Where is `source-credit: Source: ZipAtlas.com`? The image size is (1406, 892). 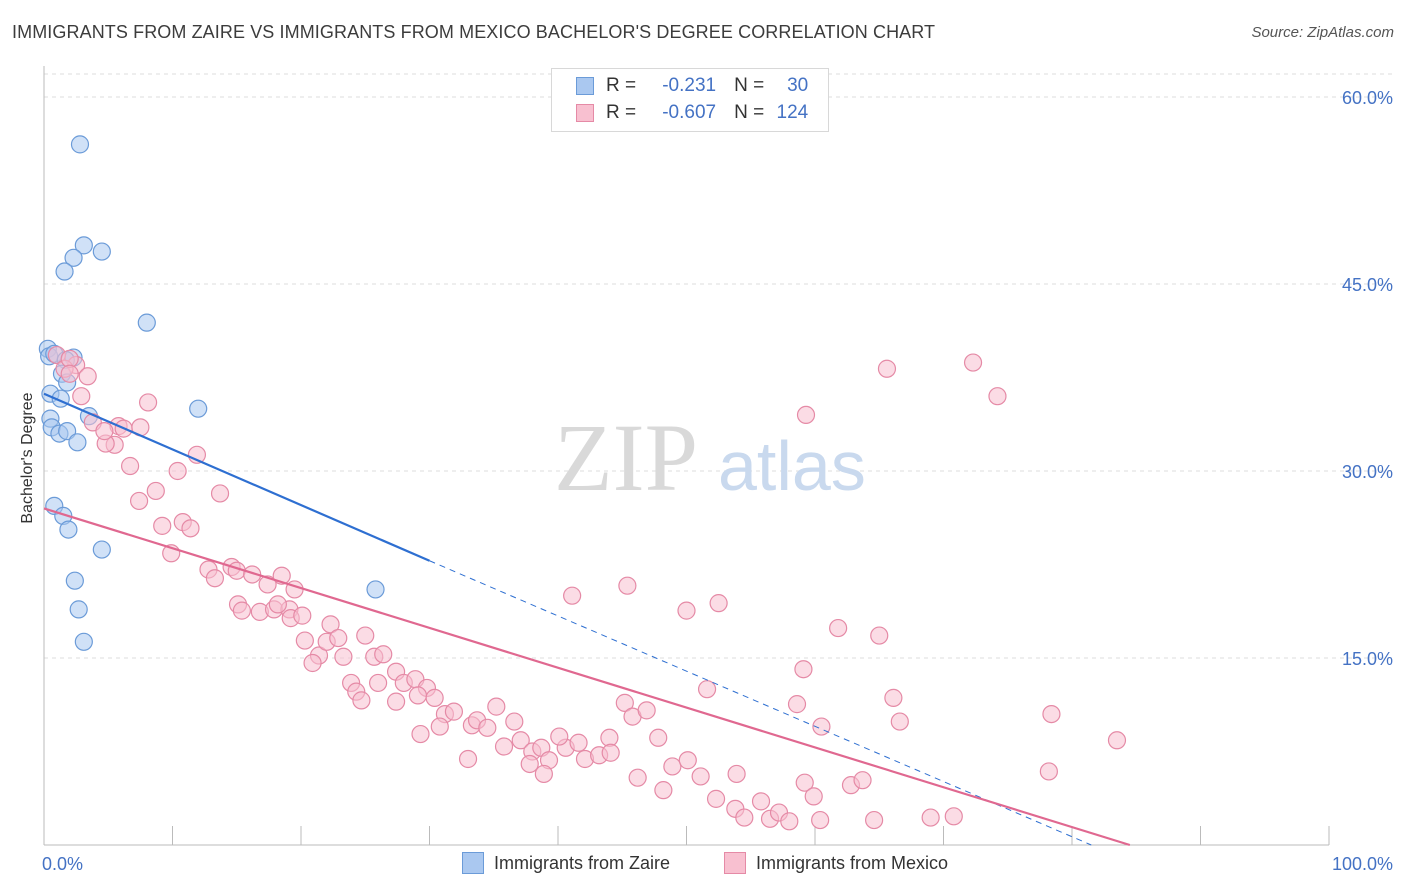 source-credit: Source: ZipAtlas.com is located at coordinates (1322, 32).